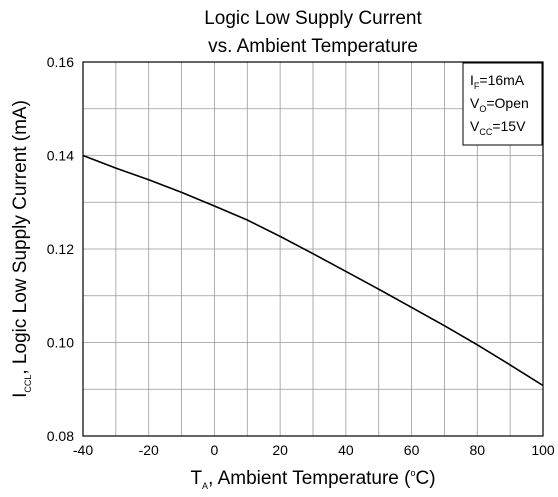 The width and height of the screenshot is (558, 497). Describe the element at coordinates (314, 450) in the screenshot. I see `x-tick-labels: -40 -20 0 20 40 60 80 100` at that location.